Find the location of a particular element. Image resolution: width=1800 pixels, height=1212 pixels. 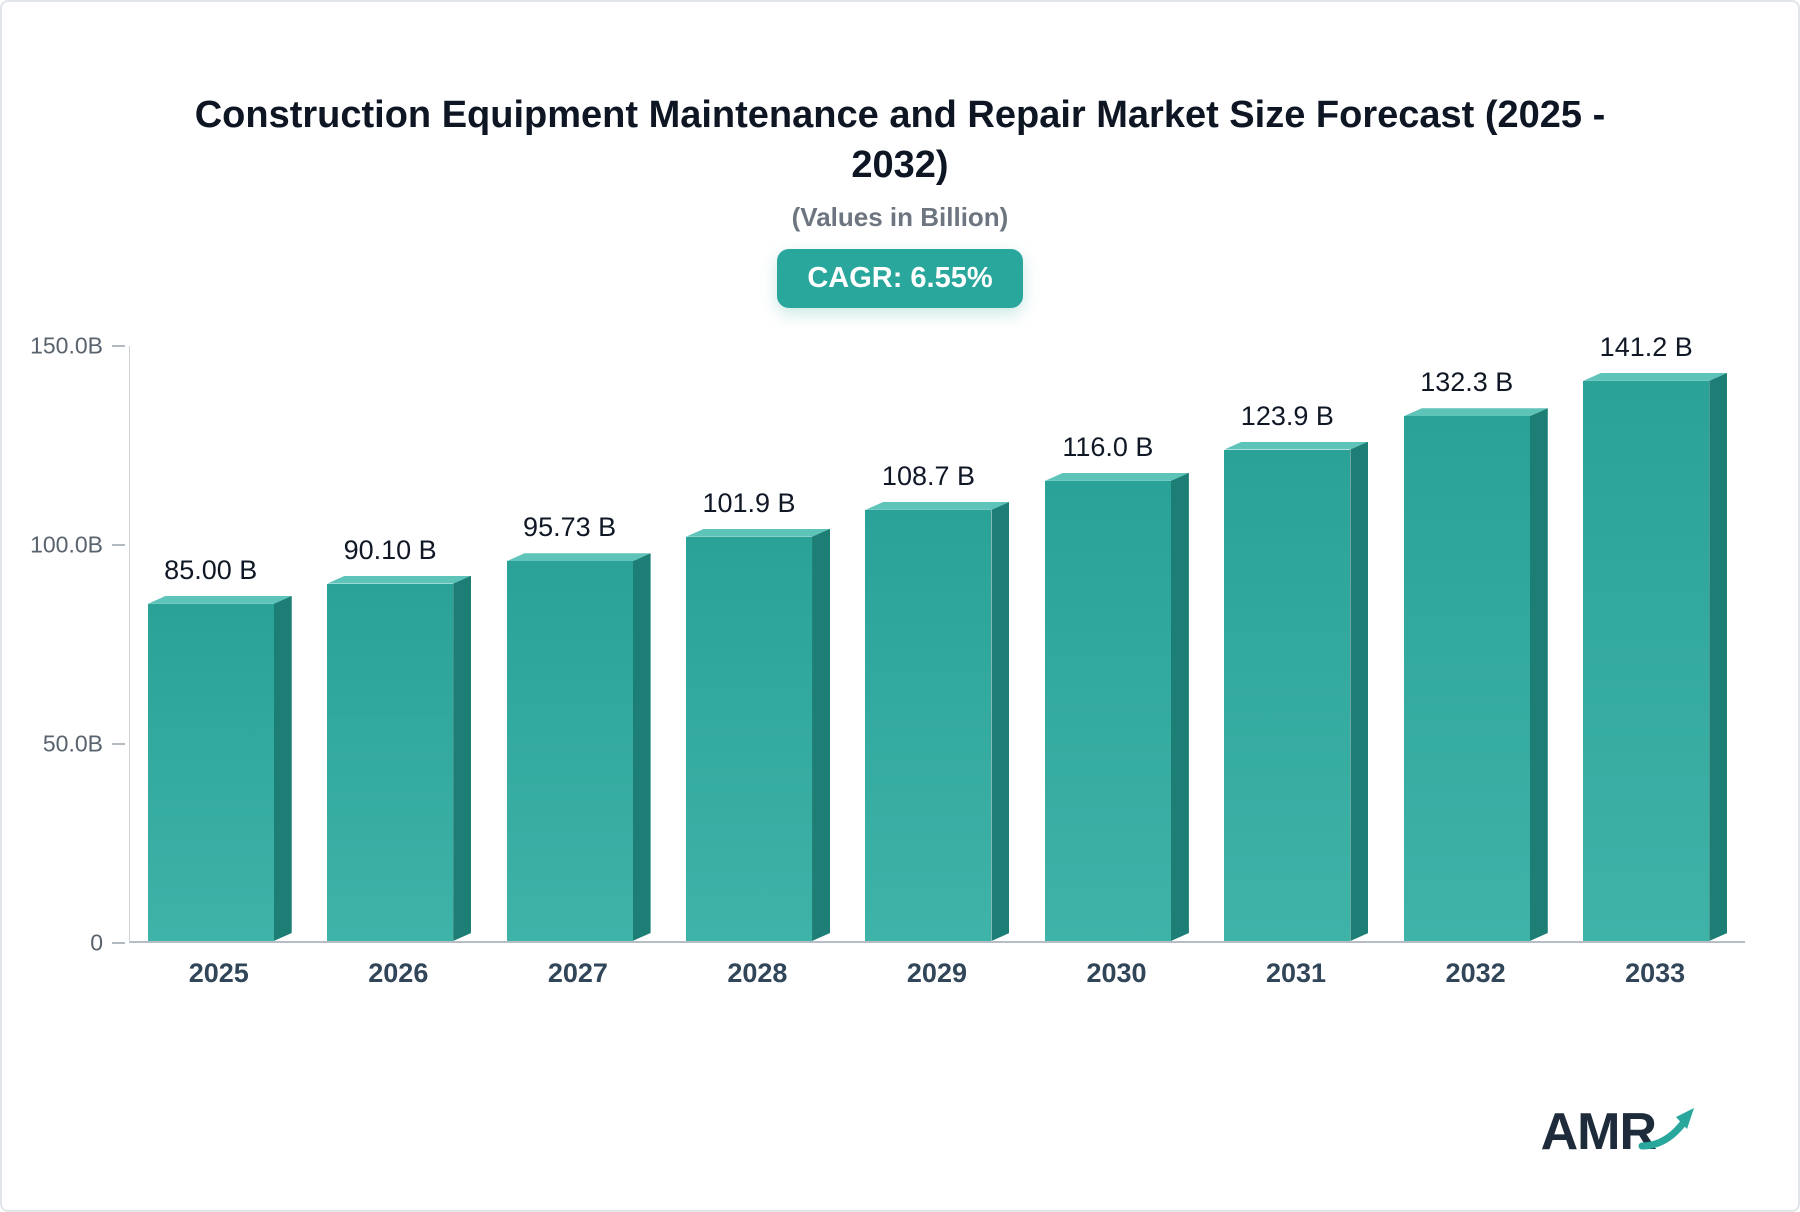

y-tick-label-100: 100.0B is located at coordinates (66, 544).